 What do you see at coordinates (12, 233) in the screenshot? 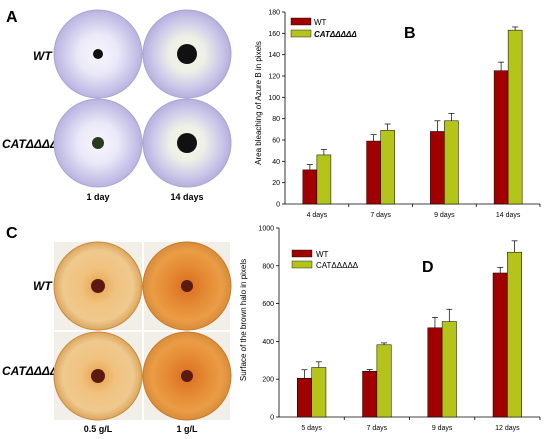
I see `panel-label-c: C` at bounding box center [12, 233].